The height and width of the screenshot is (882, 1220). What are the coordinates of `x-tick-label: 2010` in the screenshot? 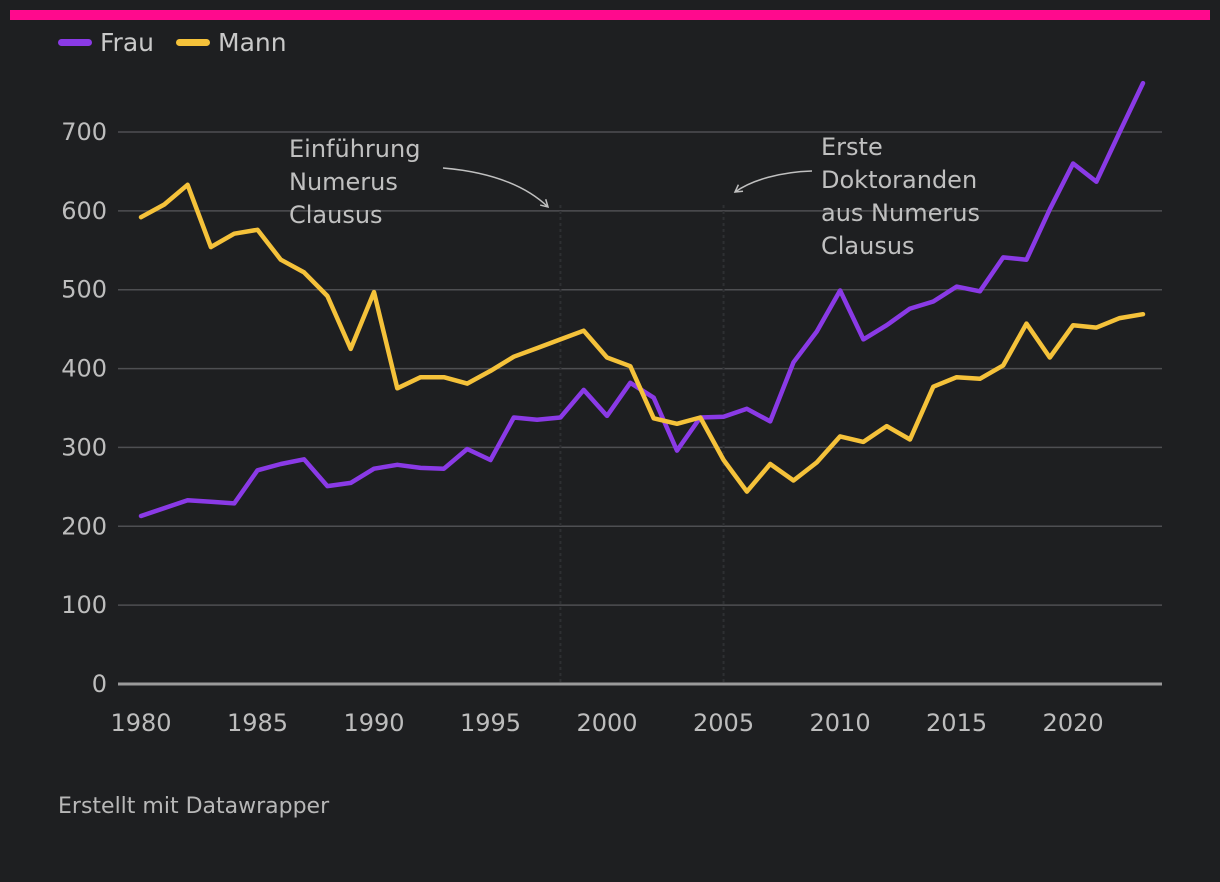 It's located at (840, 723).